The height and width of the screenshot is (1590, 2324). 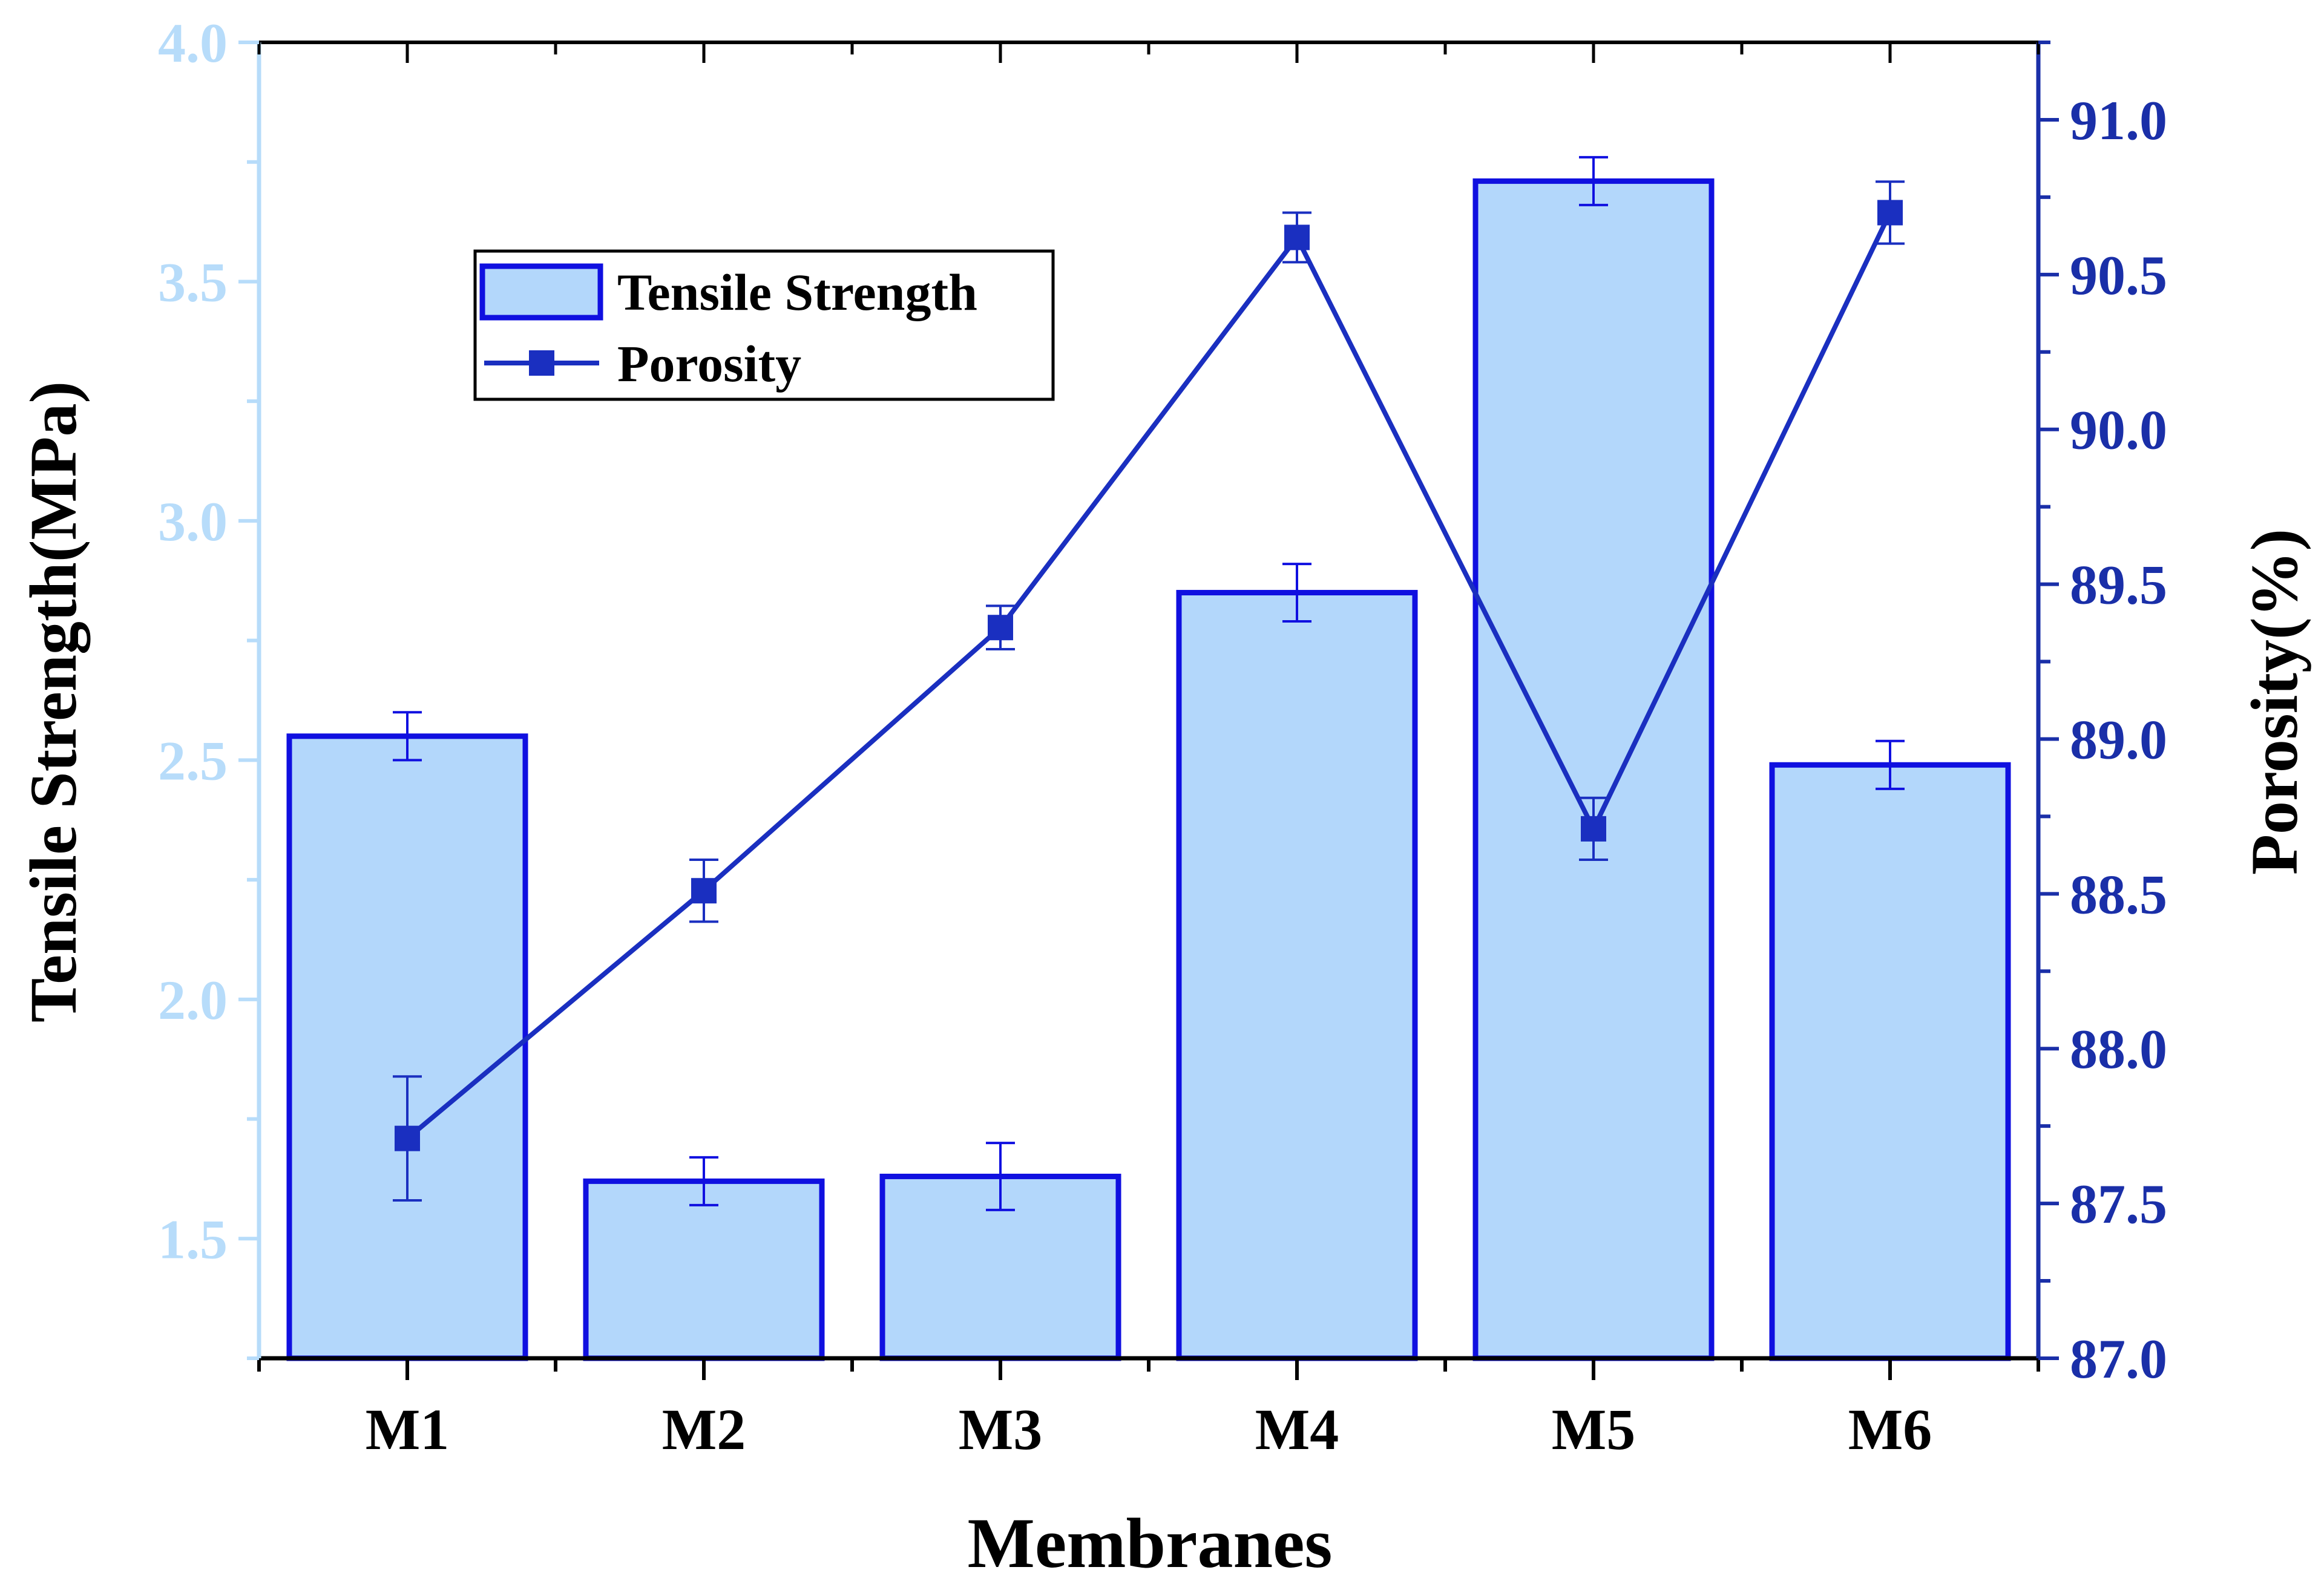 I want to click on bar-m1, so click(x=407, y=1047).